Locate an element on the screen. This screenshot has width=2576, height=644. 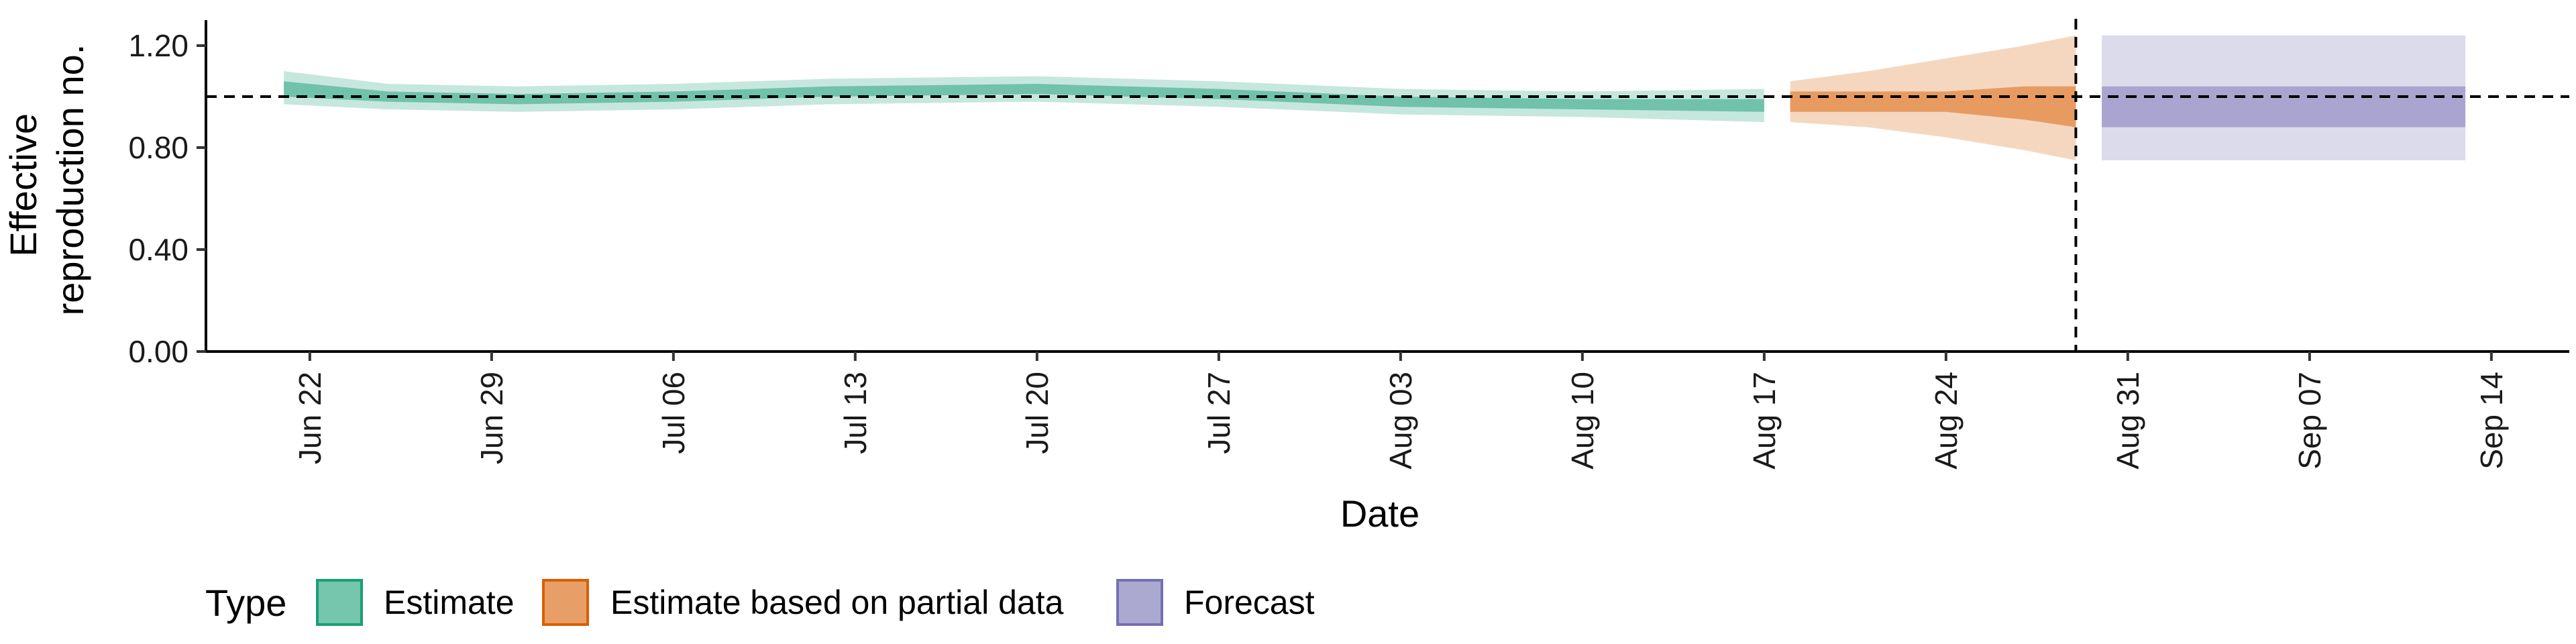
x-tick-label: Jul 27 is located at coordinates (1218, 413).